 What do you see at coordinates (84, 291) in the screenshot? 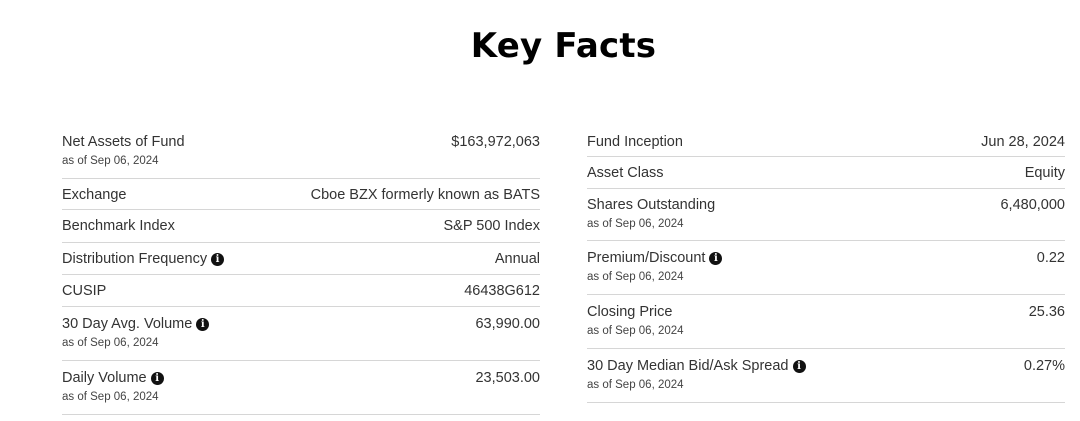
I see `fact-label: CUSIP` at bounding box center [84, 291].